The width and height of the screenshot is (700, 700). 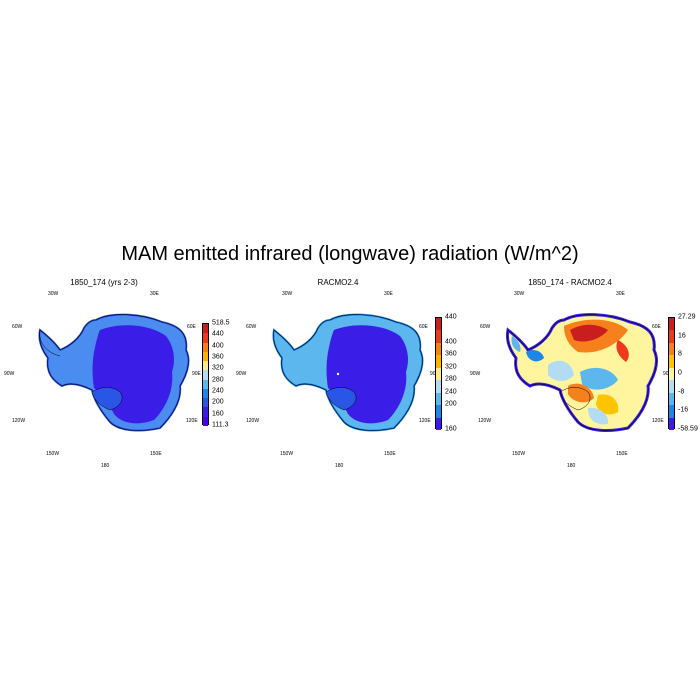 I want to click on panel-2-lon-30e: 30E, so click(x=388, y=294).